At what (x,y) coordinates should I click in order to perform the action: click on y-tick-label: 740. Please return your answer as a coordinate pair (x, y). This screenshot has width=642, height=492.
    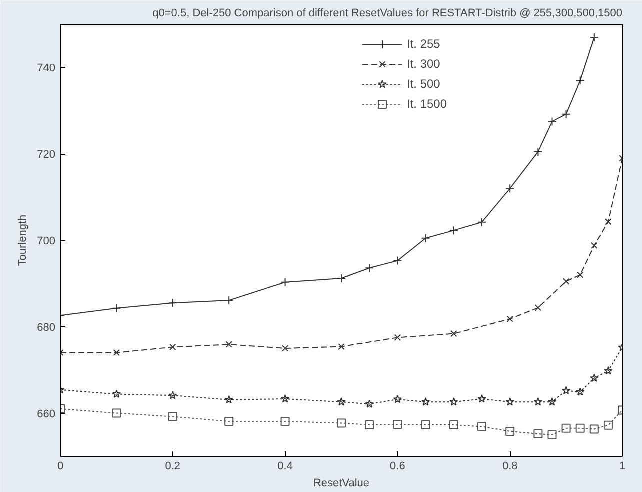
    Looking at the image, I should click on (46, 68).